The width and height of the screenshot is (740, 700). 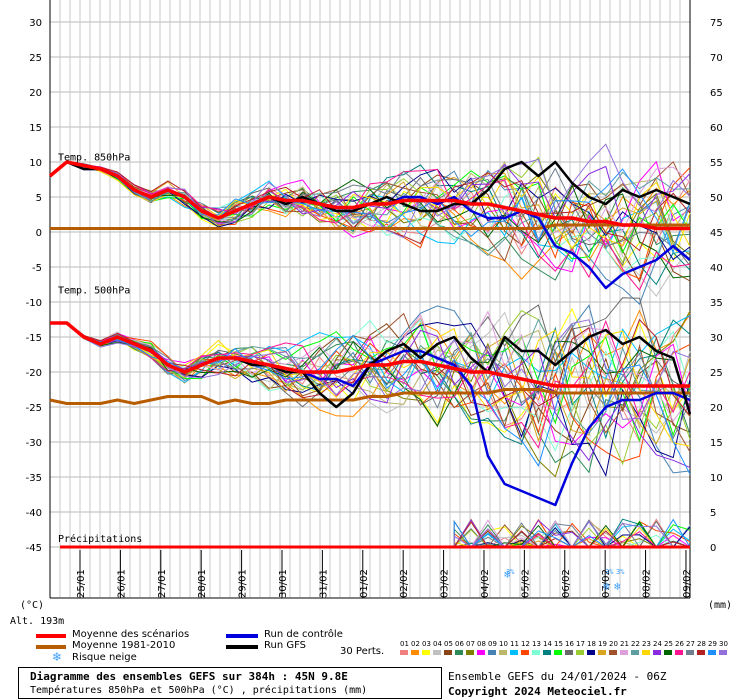 I want to click on right-tick-label: 70, so click(x=716, y=58).